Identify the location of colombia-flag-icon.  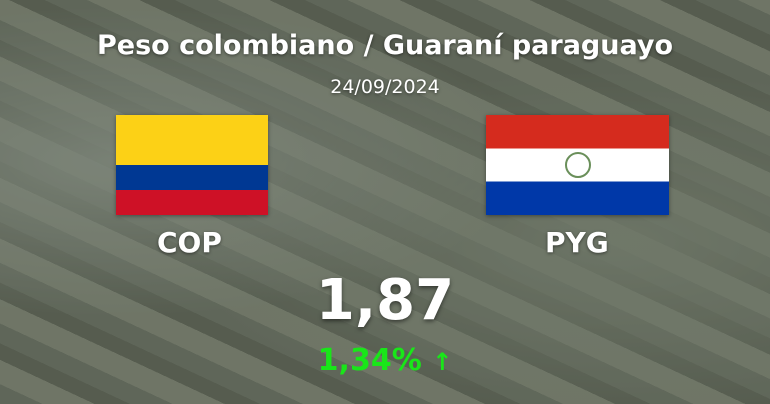
(192, 165).